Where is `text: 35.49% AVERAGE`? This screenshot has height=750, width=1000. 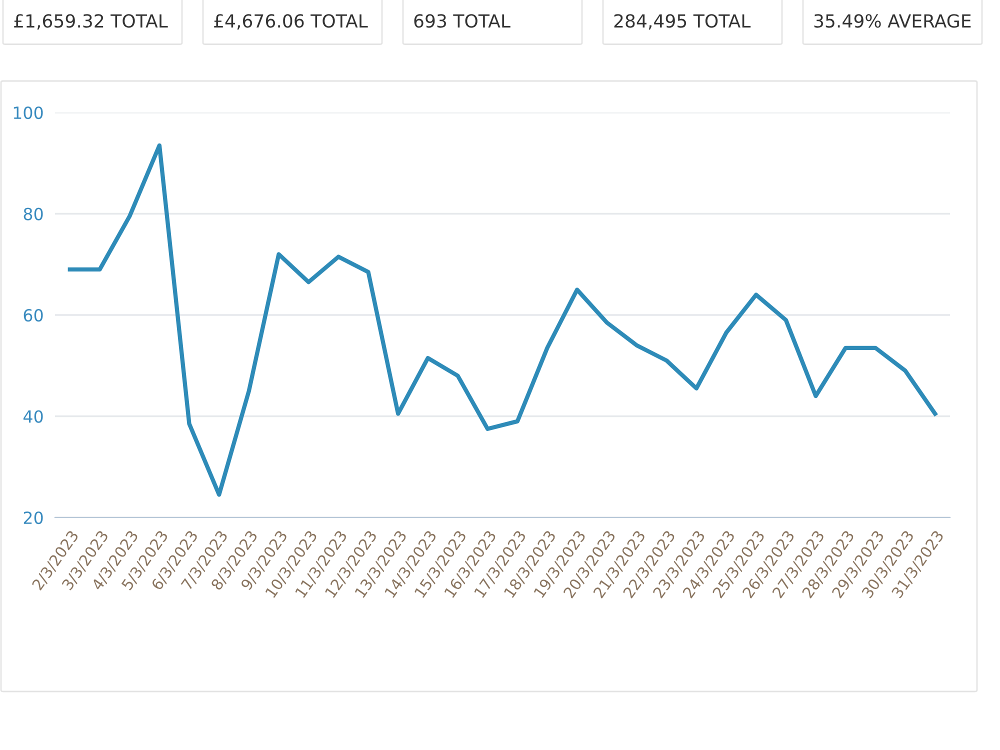
text: 35.49% AVERAGE is located at coordinates (892, 21).